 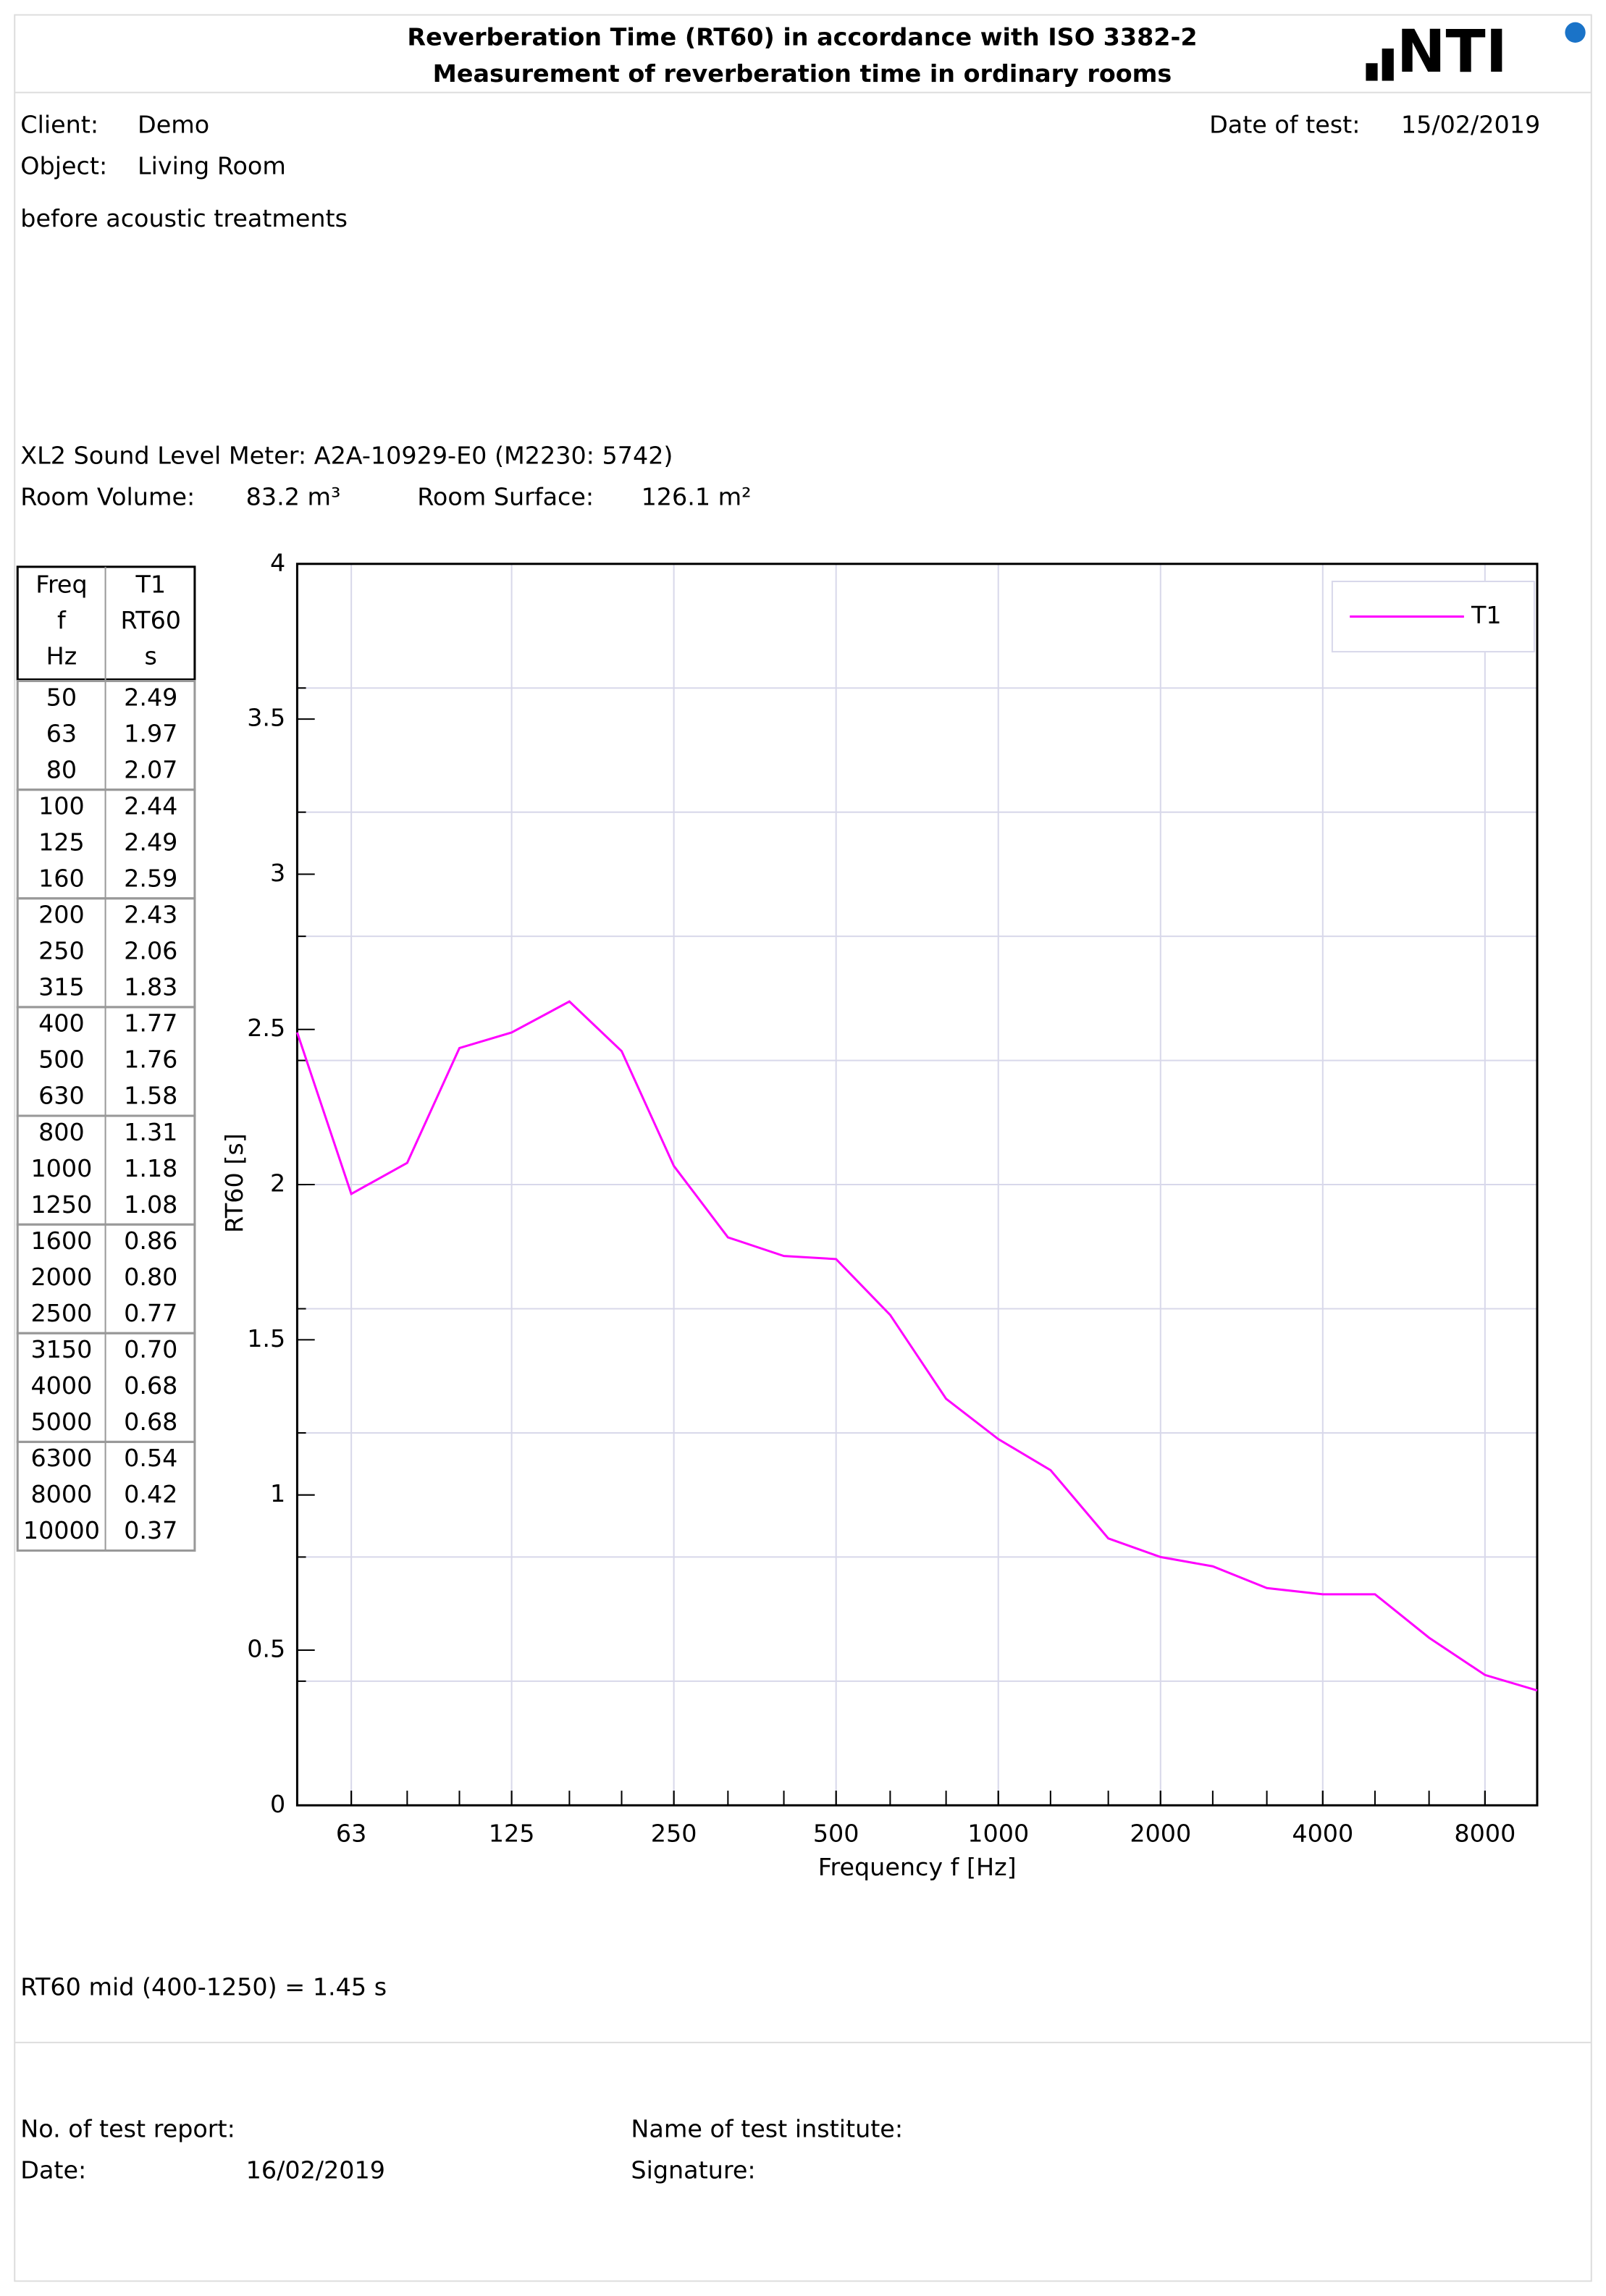 I want to click on table-cell: 1250, so click(x=61, y=1204).